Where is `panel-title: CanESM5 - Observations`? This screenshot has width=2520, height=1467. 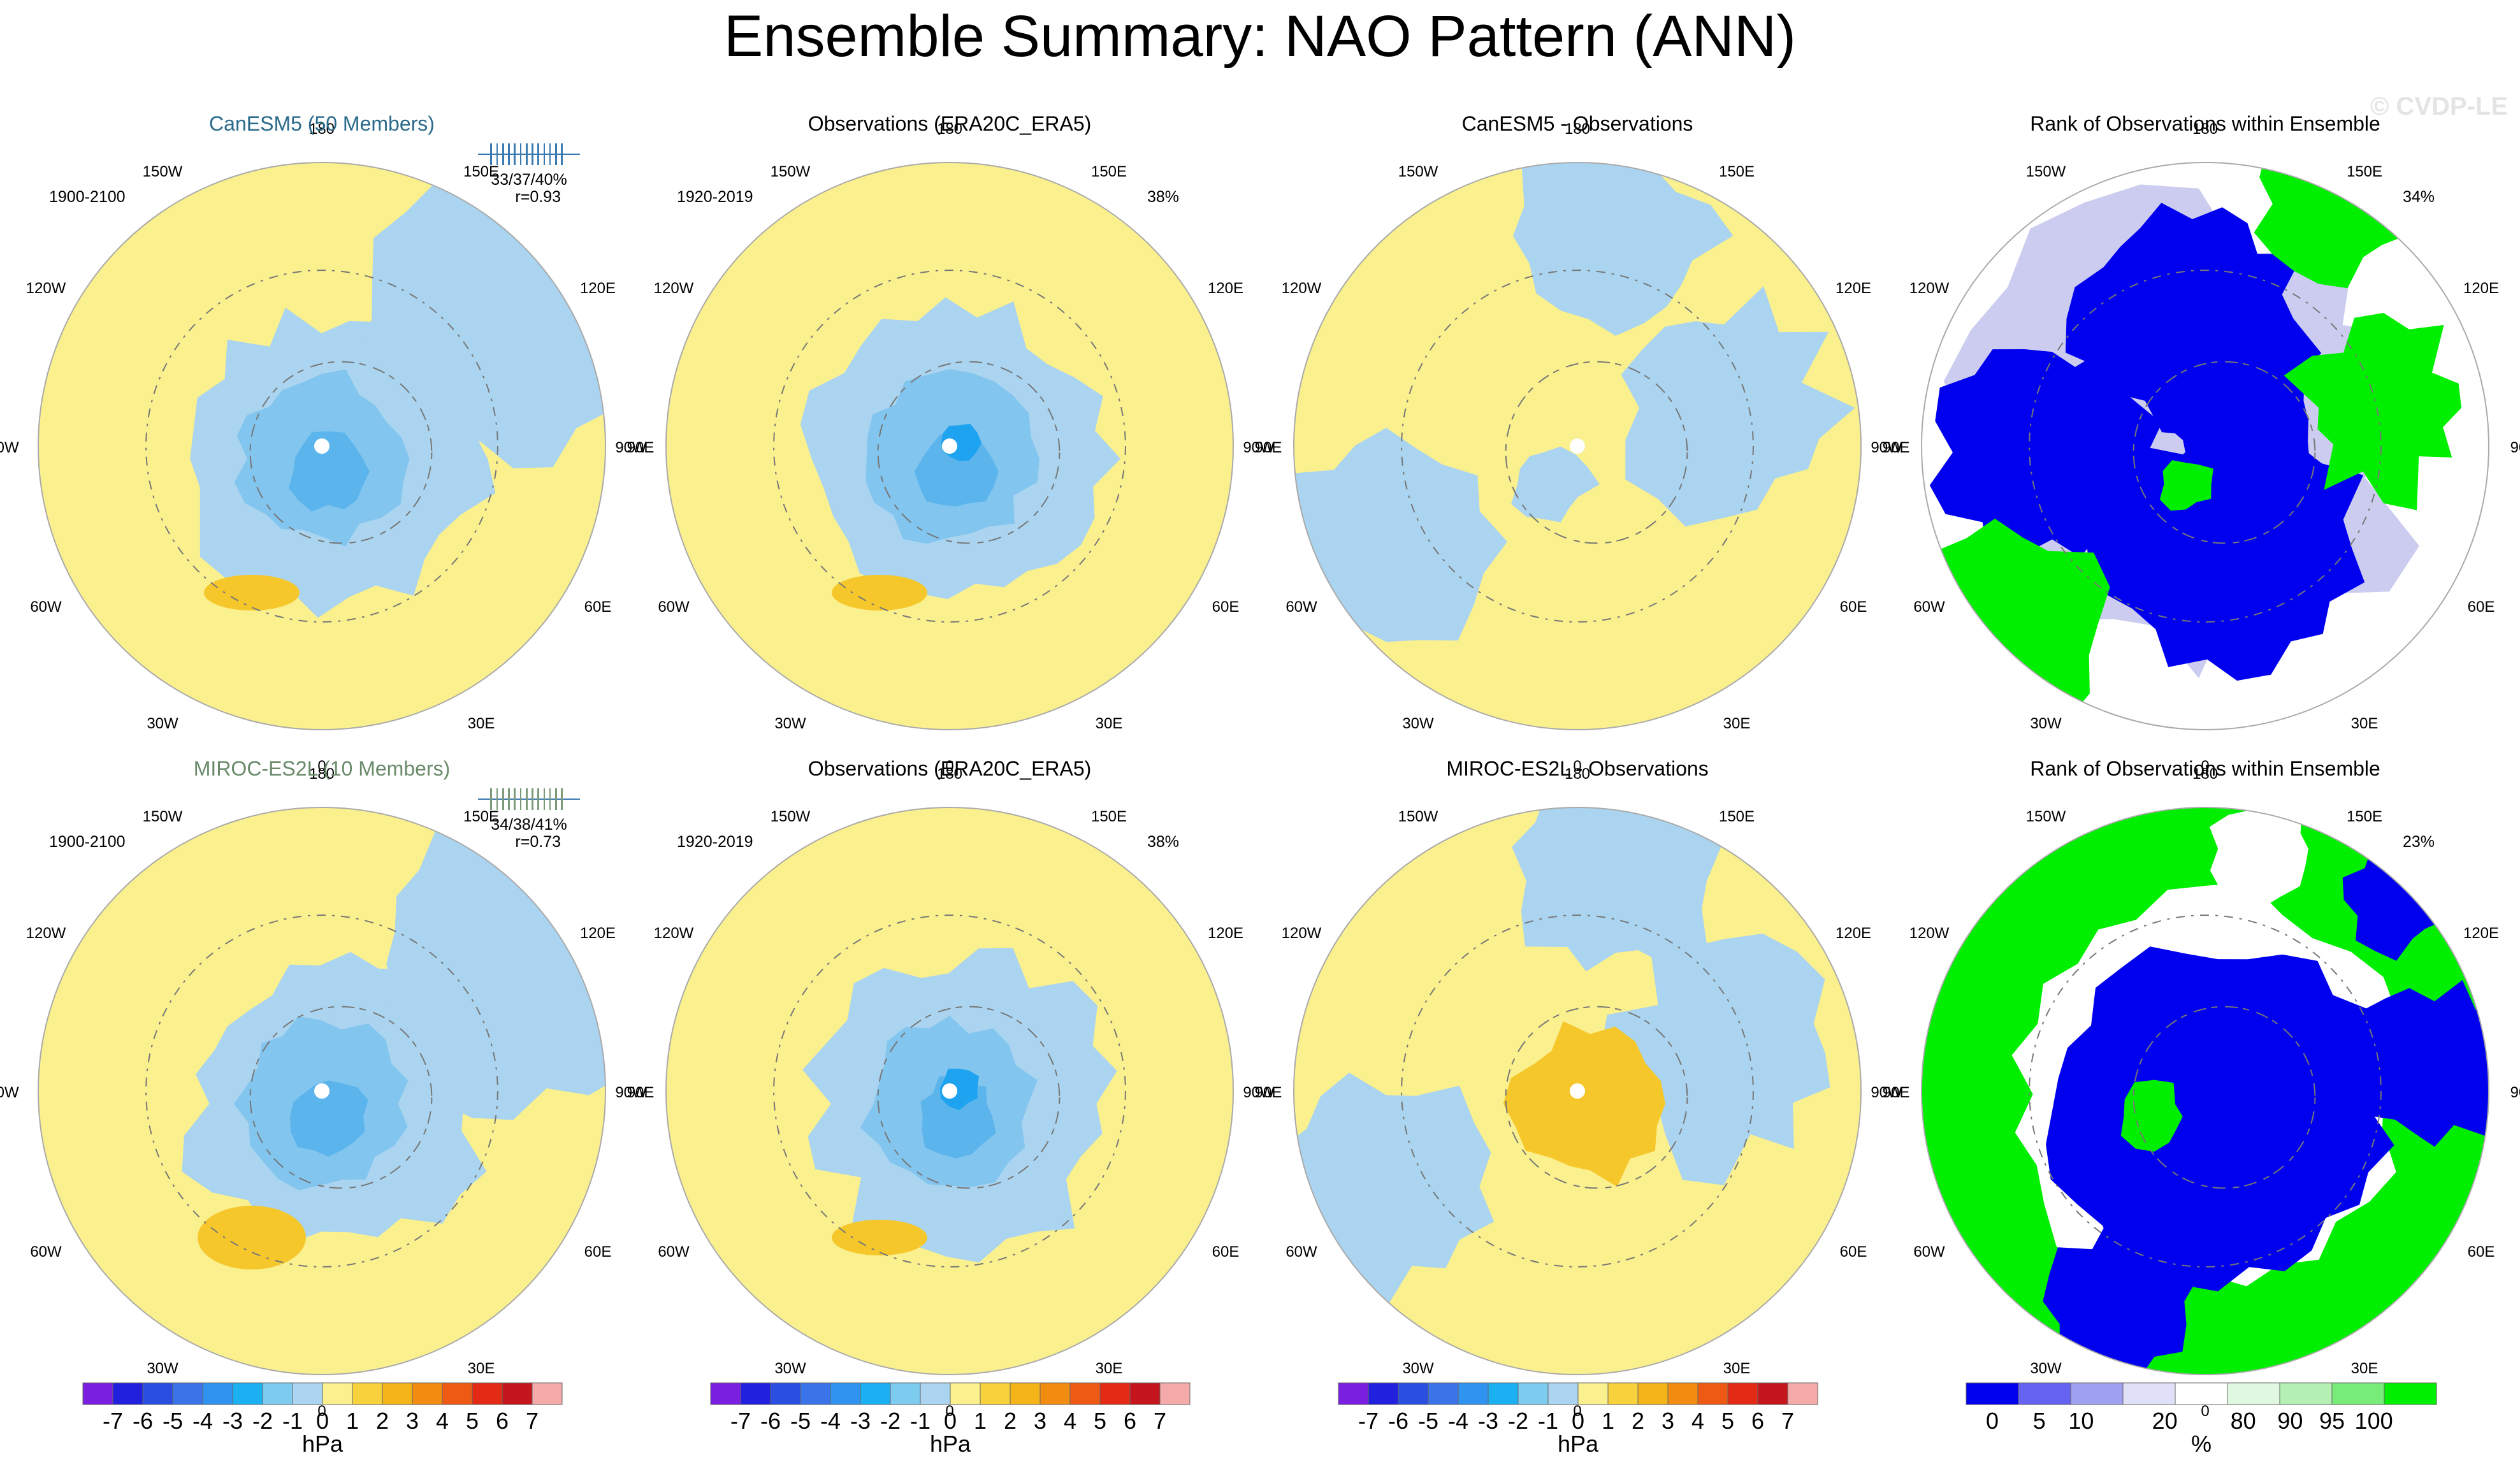
panel-title: CanESM5 - Observations is located at coordinates (1577, 123).